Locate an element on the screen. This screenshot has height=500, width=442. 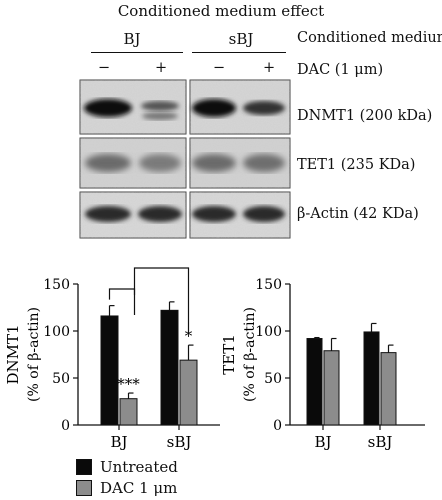
lane-sign-1: − is located at coordinates (104, 68).